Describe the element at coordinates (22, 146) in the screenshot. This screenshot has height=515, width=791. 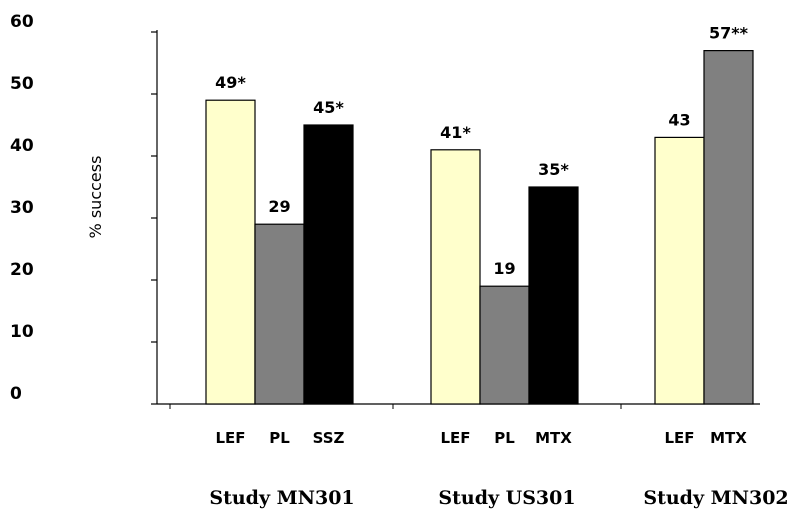
I see `y-tick-label: 40` at that location.